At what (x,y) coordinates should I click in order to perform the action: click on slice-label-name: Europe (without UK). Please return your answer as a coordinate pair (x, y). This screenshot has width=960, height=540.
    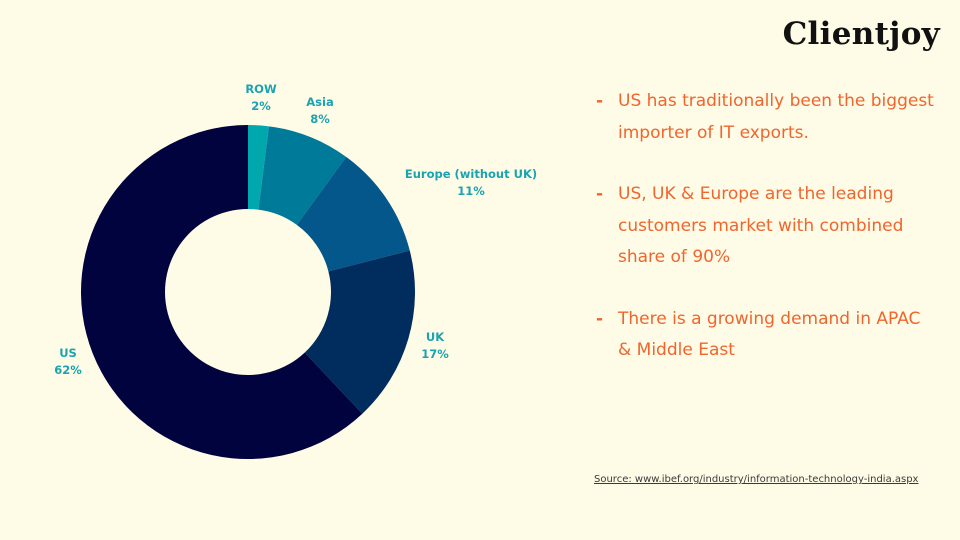
    Looking at the image, I should click on (471, 174).